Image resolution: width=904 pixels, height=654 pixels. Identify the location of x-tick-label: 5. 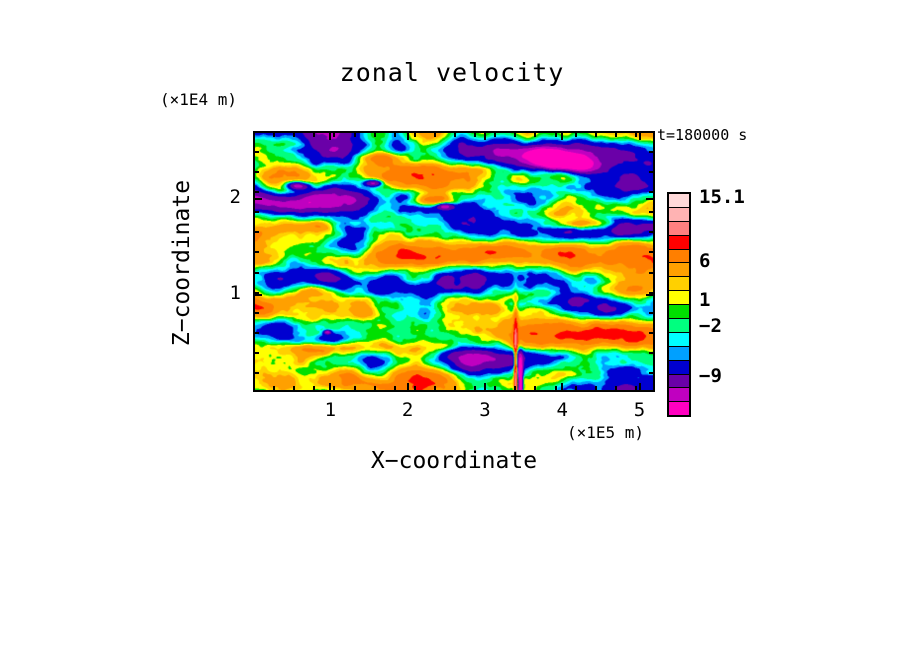
(639, 410).